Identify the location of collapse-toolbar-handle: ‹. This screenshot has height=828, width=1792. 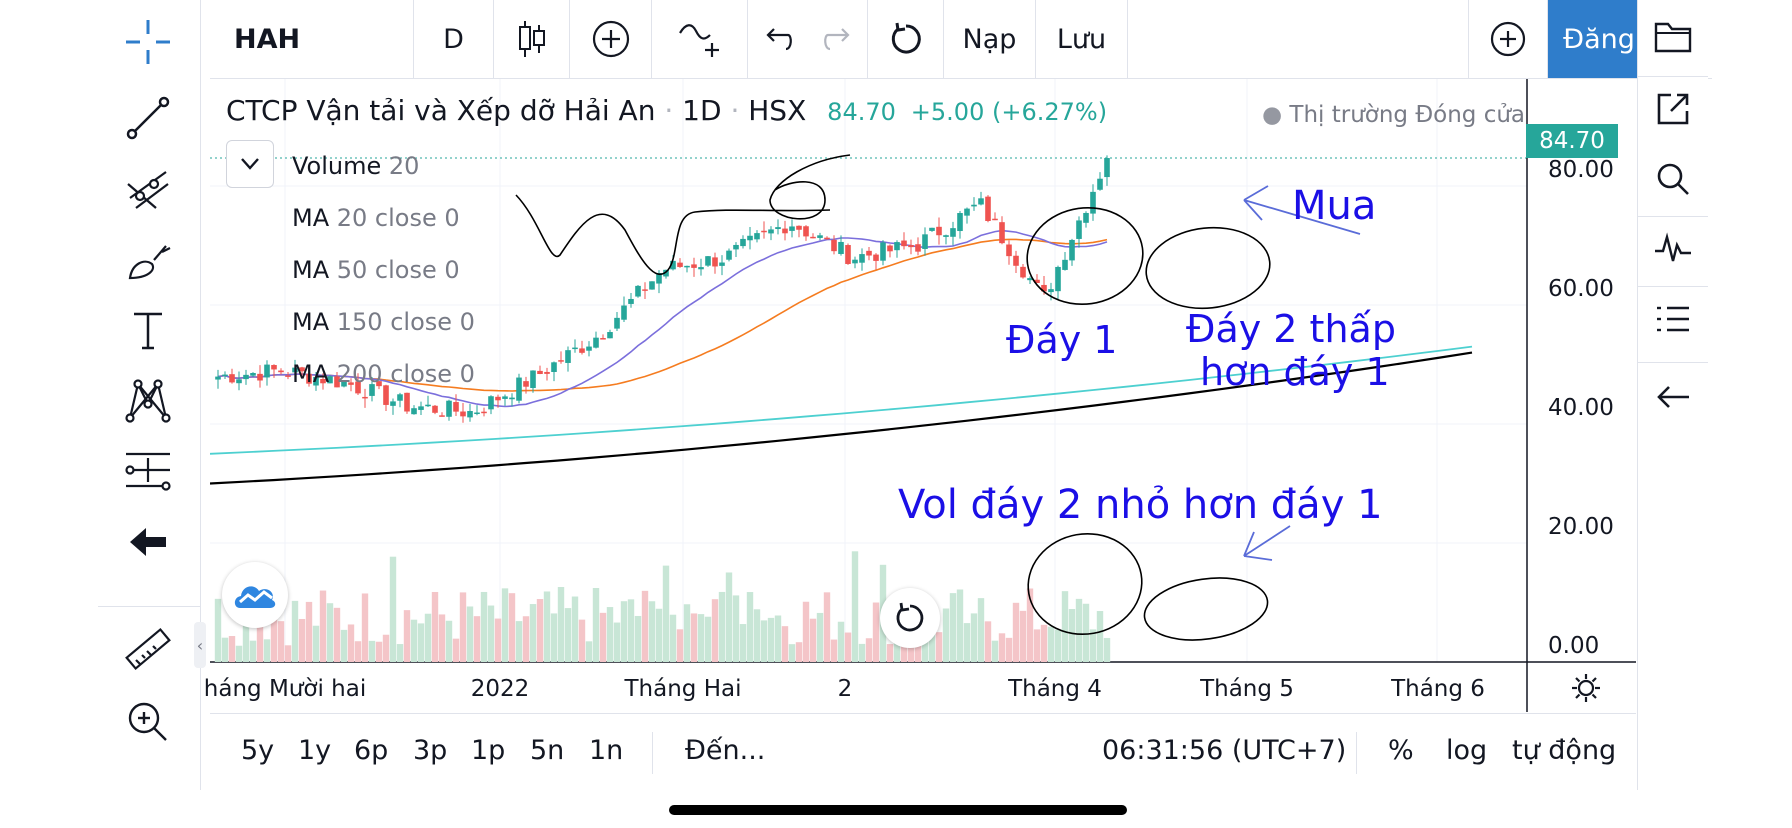
(200, 645).